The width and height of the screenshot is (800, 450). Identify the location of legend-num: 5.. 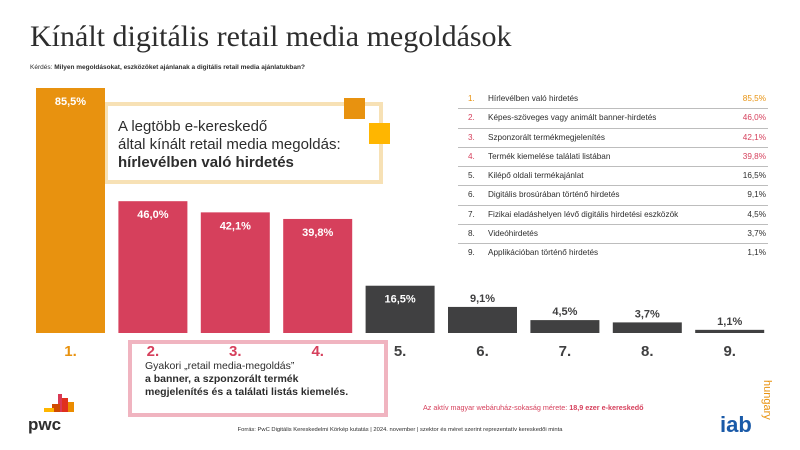
(471, 176).